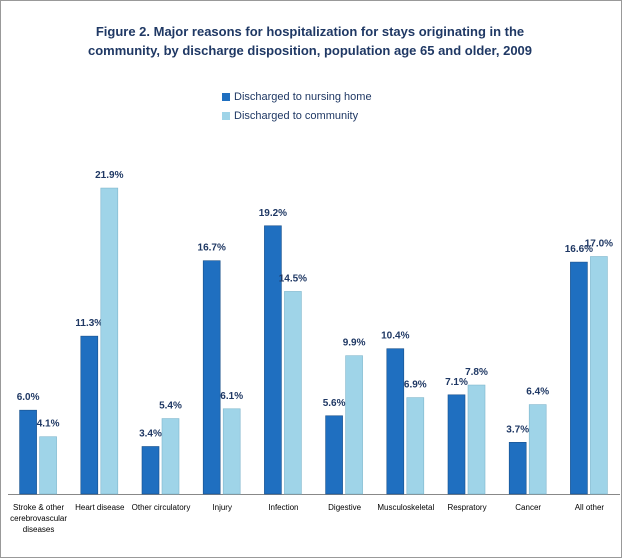  What do you see at coordinates (517, 429) in the screenshot?
I see `value-label: 3.7%` at bounding box center [517, 429].